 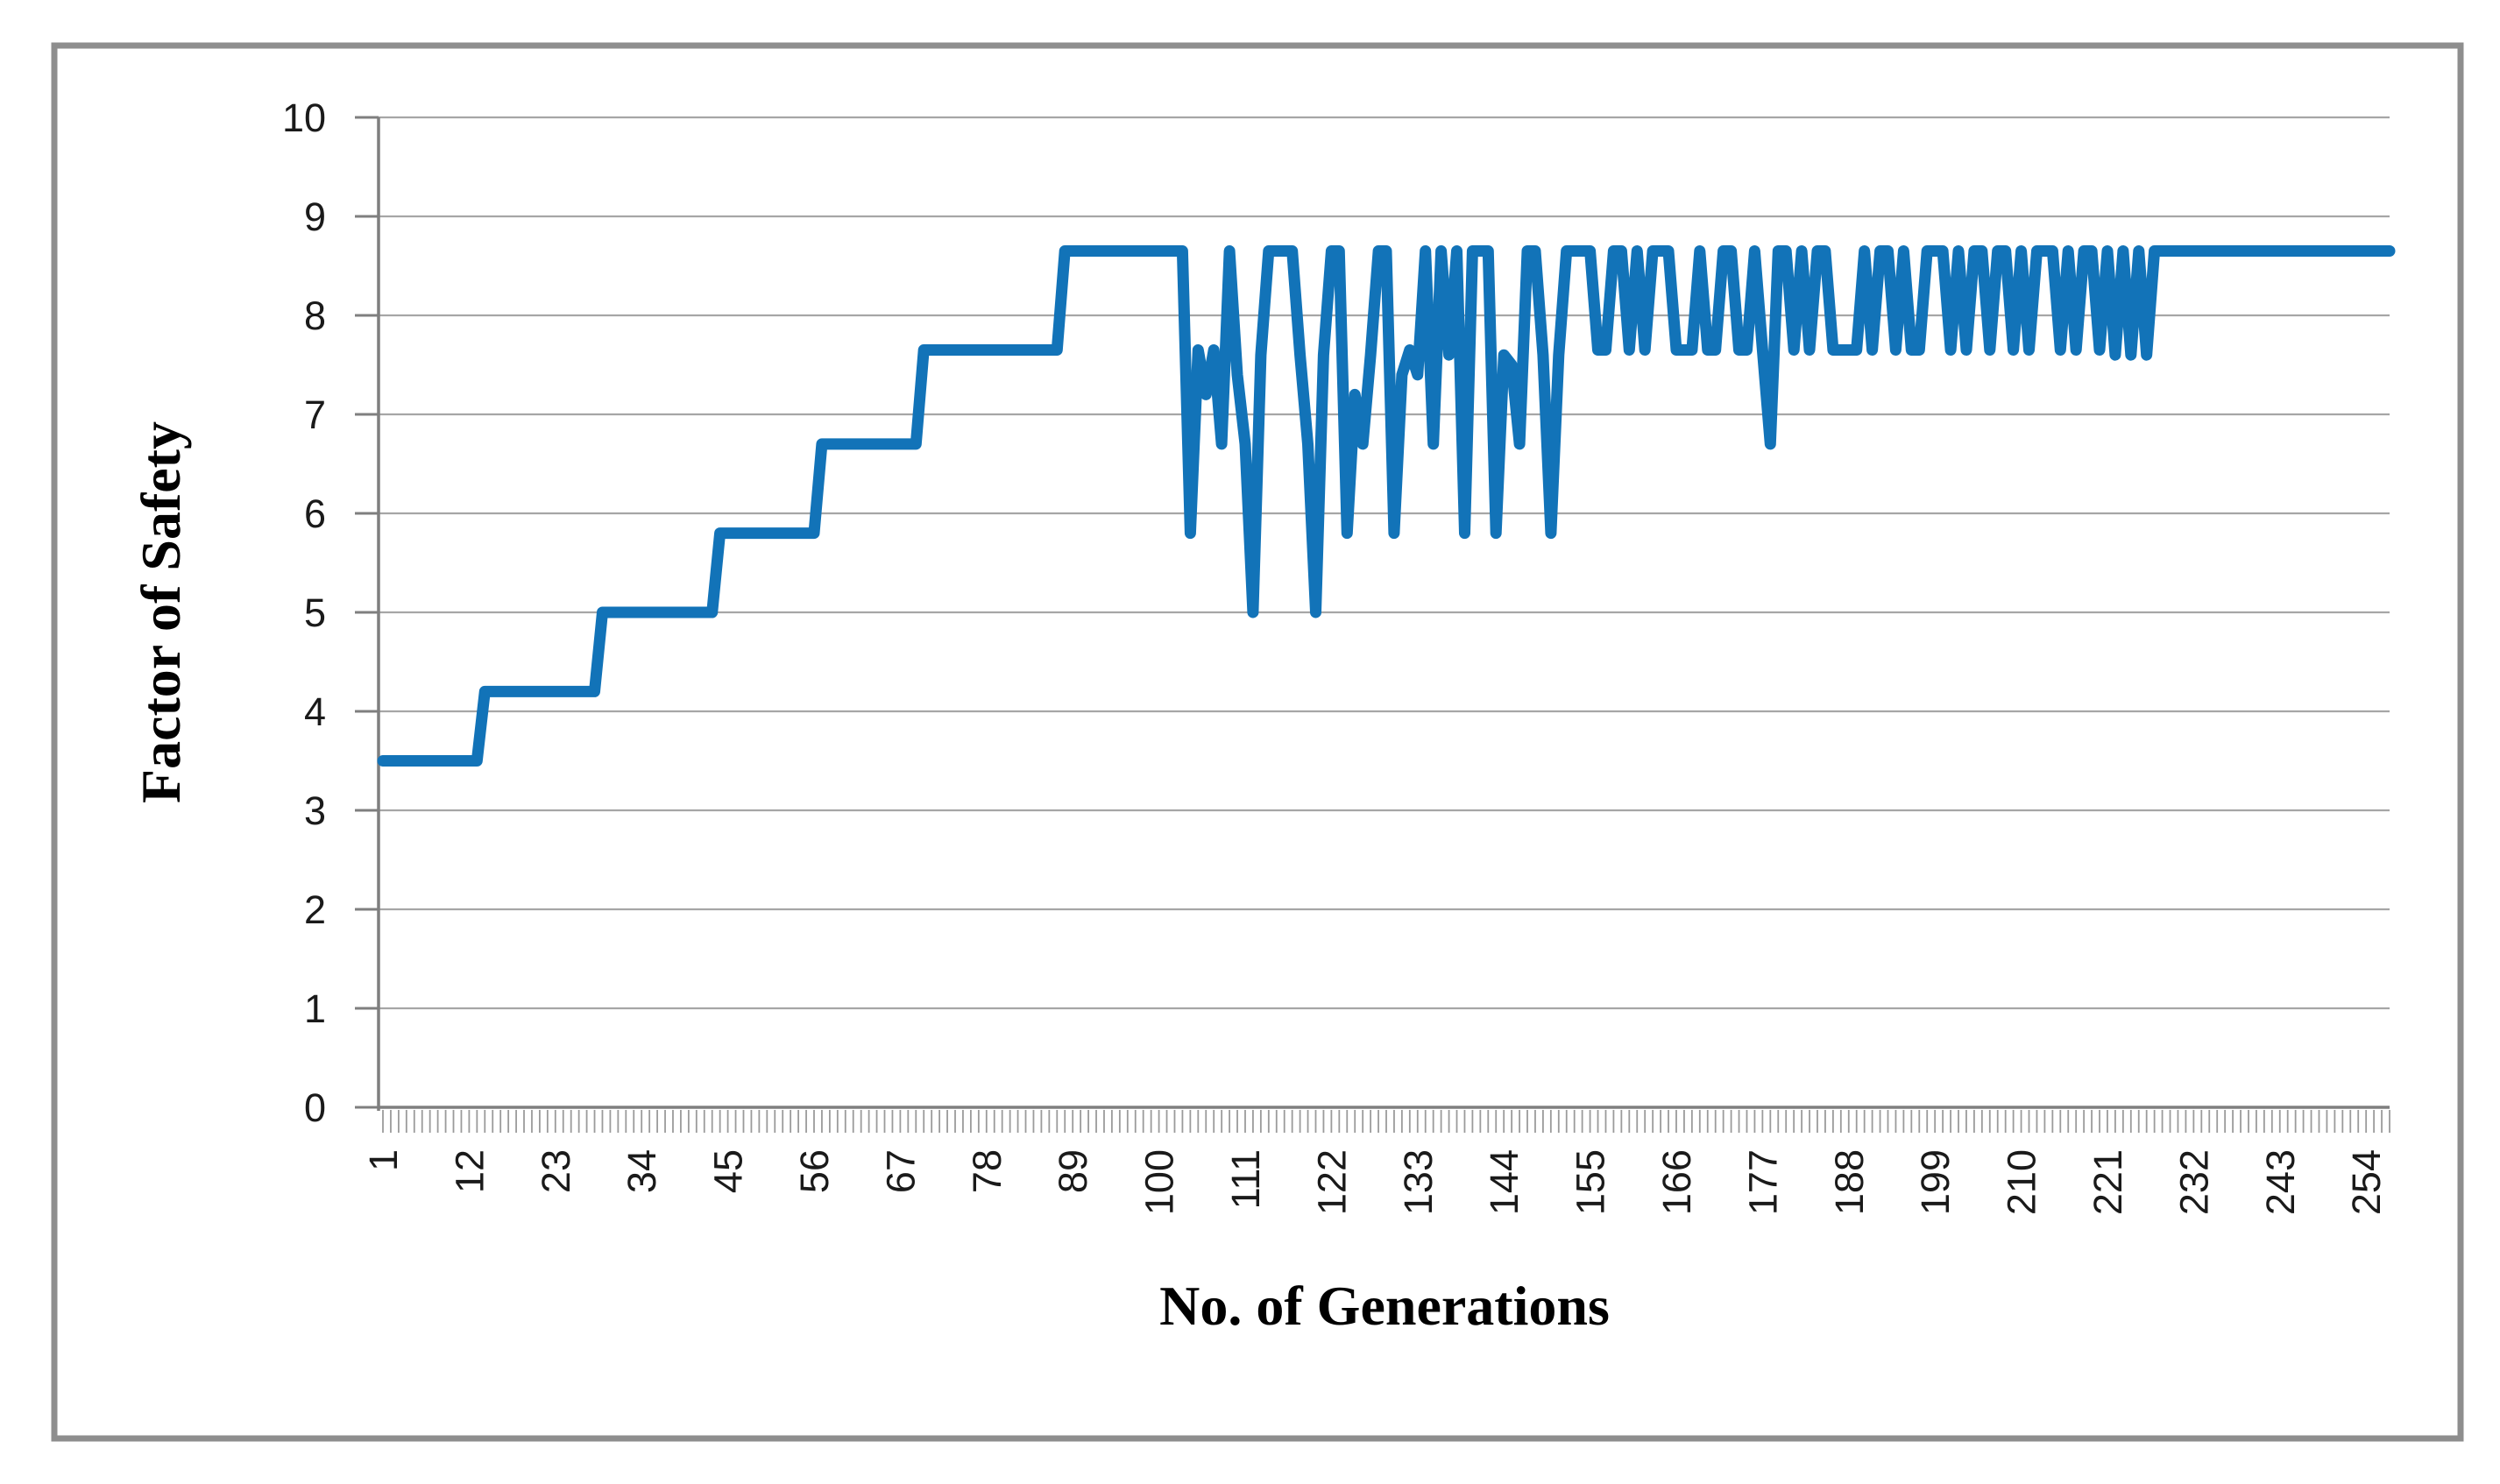 I want to click on x-tick-label: 166, so click(x=1676, y=1182).